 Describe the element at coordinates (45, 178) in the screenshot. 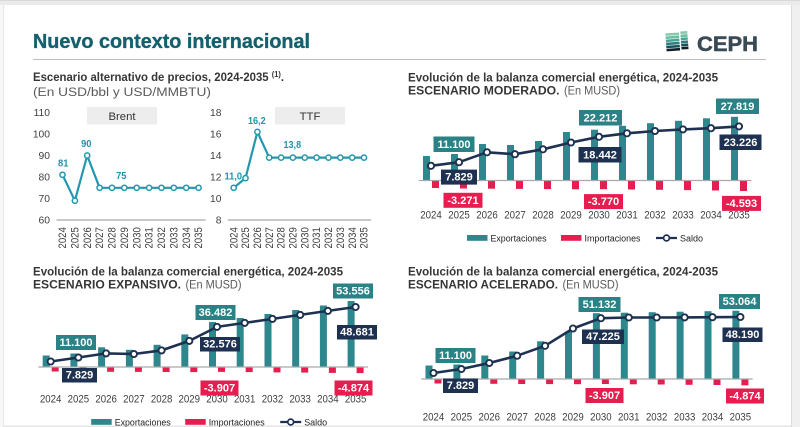

I see `svg-text: 80` at that location.